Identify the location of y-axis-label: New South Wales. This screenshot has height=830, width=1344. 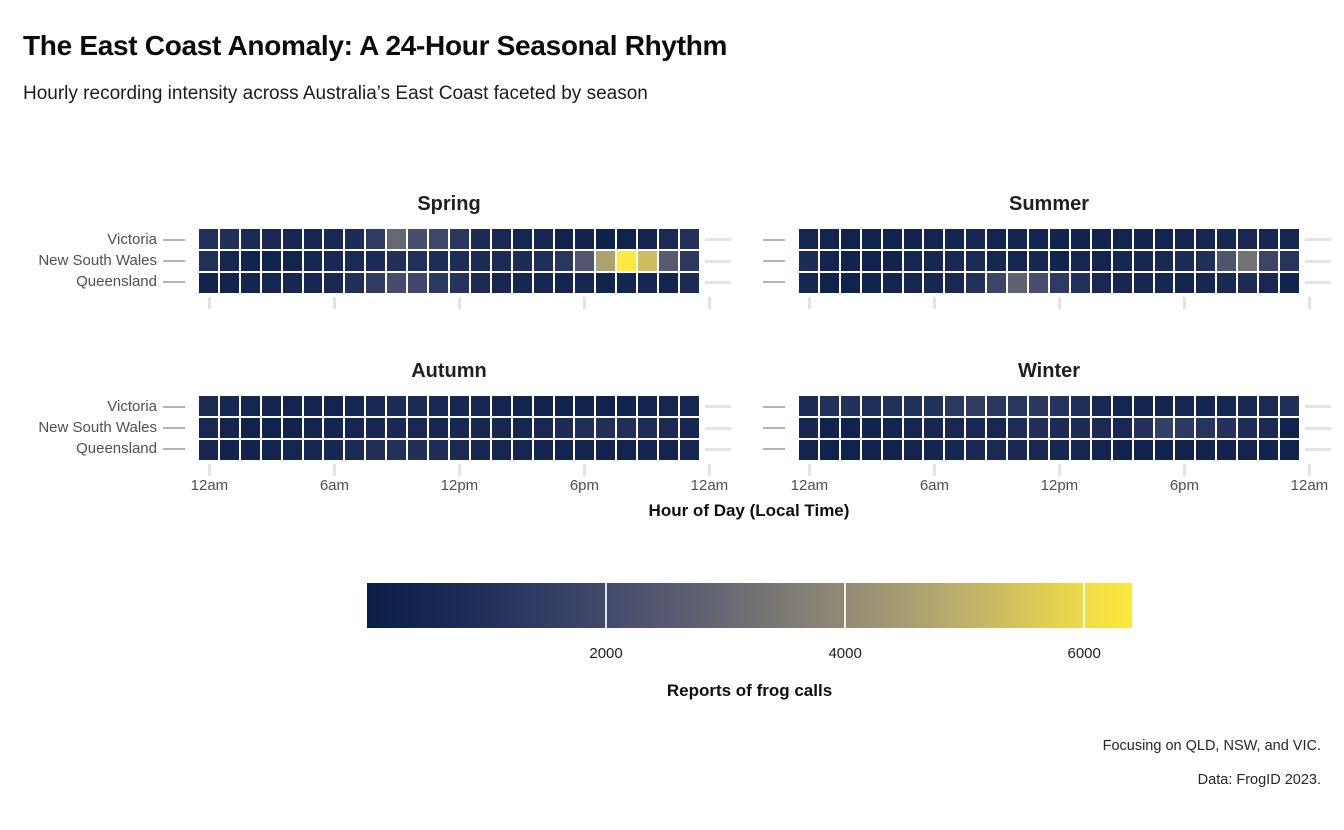
(97, 260).